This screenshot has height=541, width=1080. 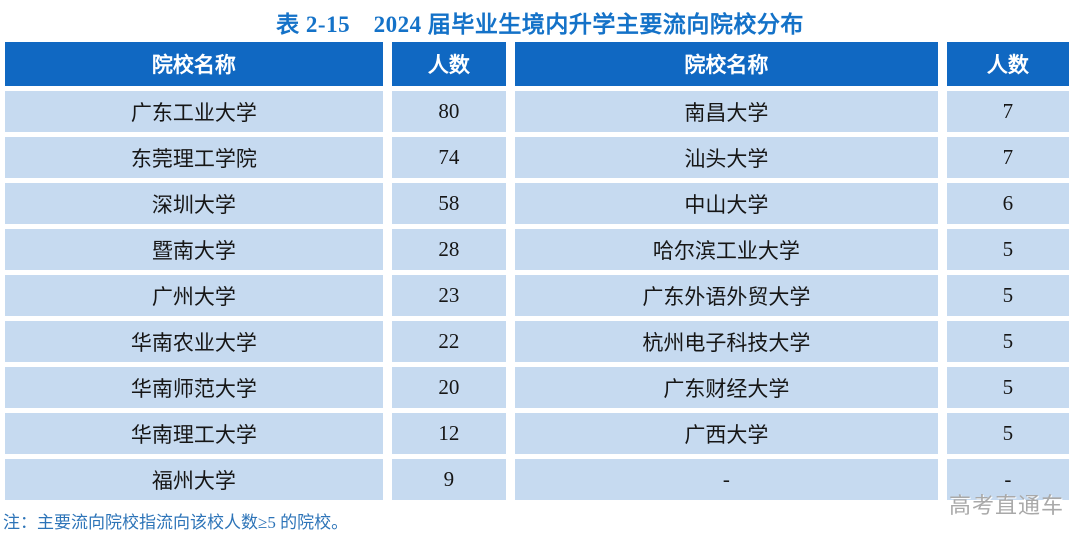 I want to click on page-title: 表 2-15 2024 届毕业生境内升学主要流向院校分布, so click(x=540, y=24).